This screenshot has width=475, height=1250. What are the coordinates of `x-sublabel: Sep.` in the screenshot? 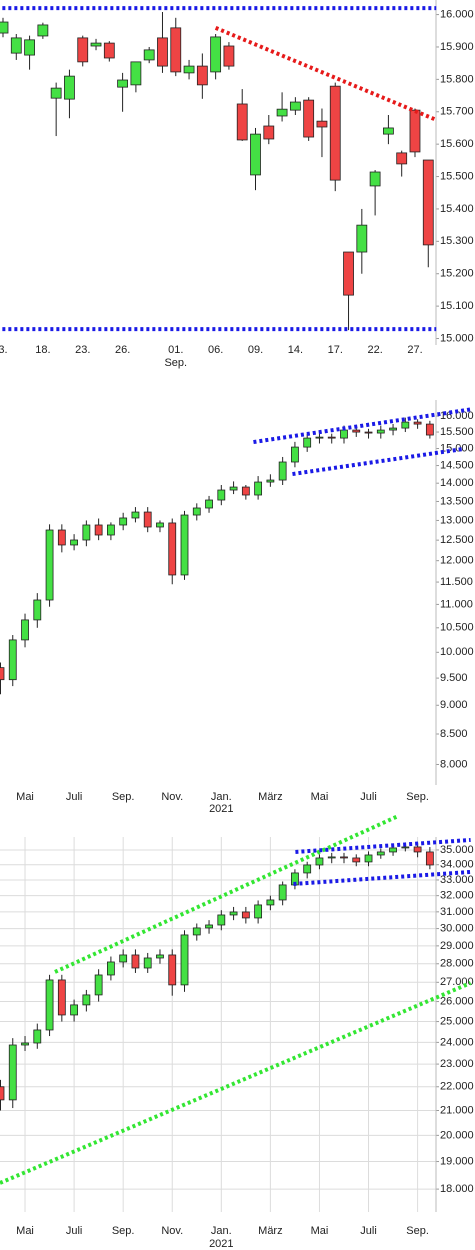 It's located at (175, 363).